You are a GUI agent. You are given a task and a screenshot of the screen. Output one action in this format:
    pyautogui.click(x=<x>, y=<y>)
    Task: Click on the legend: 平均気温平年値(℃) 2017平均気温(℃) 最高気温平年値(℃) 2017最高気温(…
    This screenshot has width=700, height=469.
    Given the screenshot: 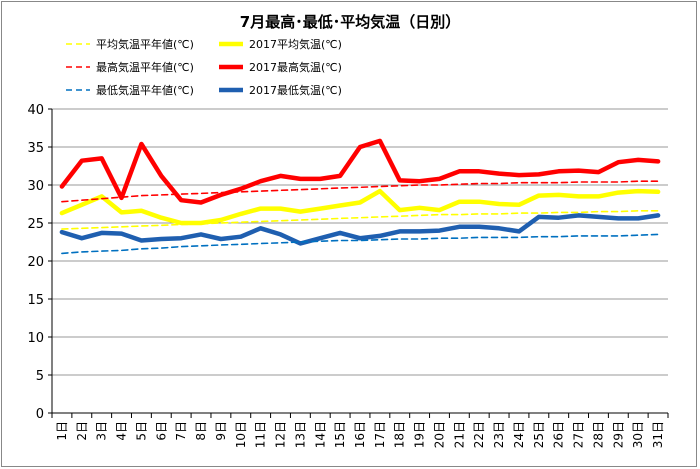 What is the action you would take?
    pyautogui.click(x=204, y=67)
    